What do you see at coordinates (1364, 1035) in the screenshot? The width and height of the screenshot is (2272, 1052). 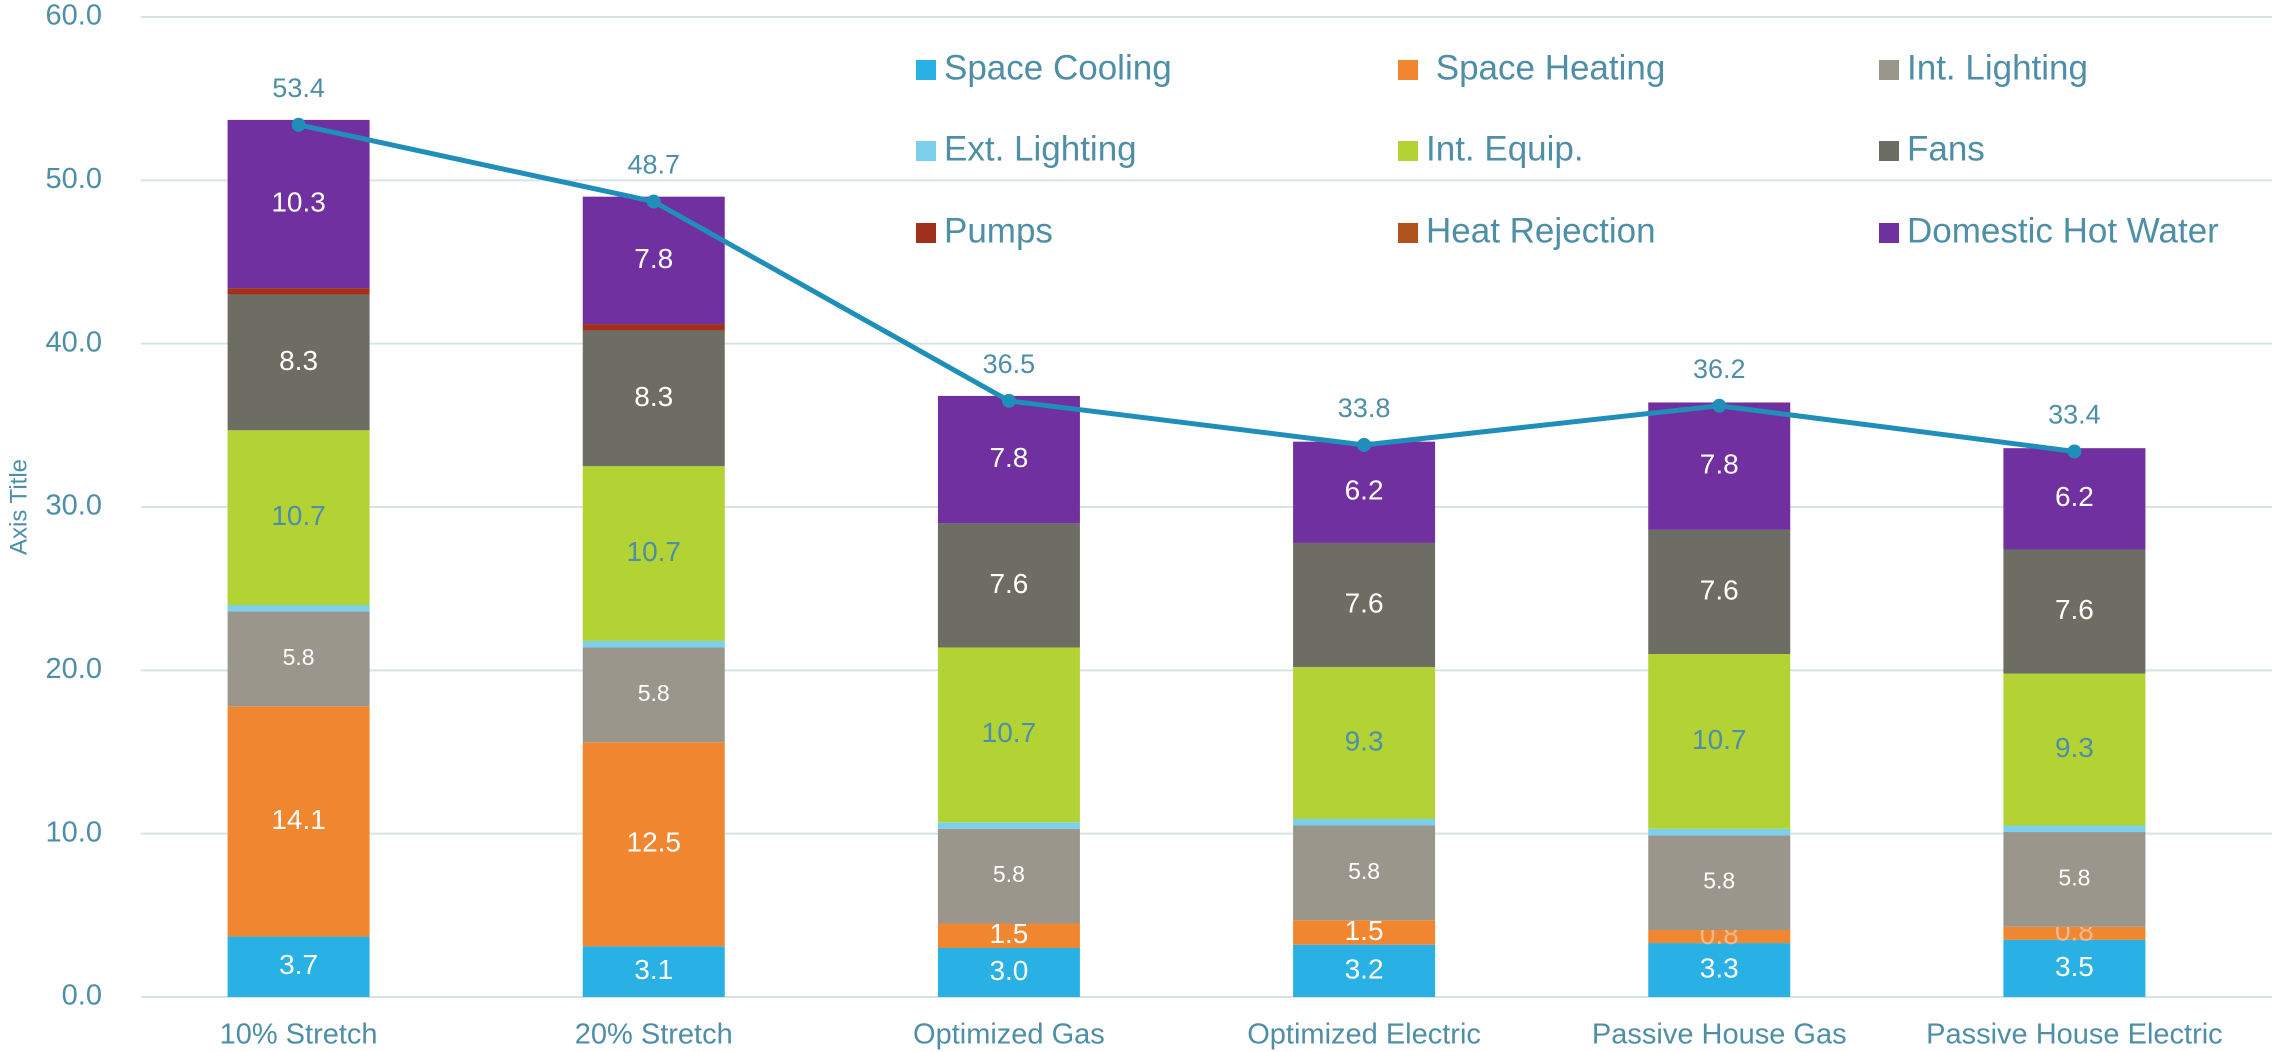 I see `x-tick-label: Optimized Electric` at bounding box center [1364, 1035].